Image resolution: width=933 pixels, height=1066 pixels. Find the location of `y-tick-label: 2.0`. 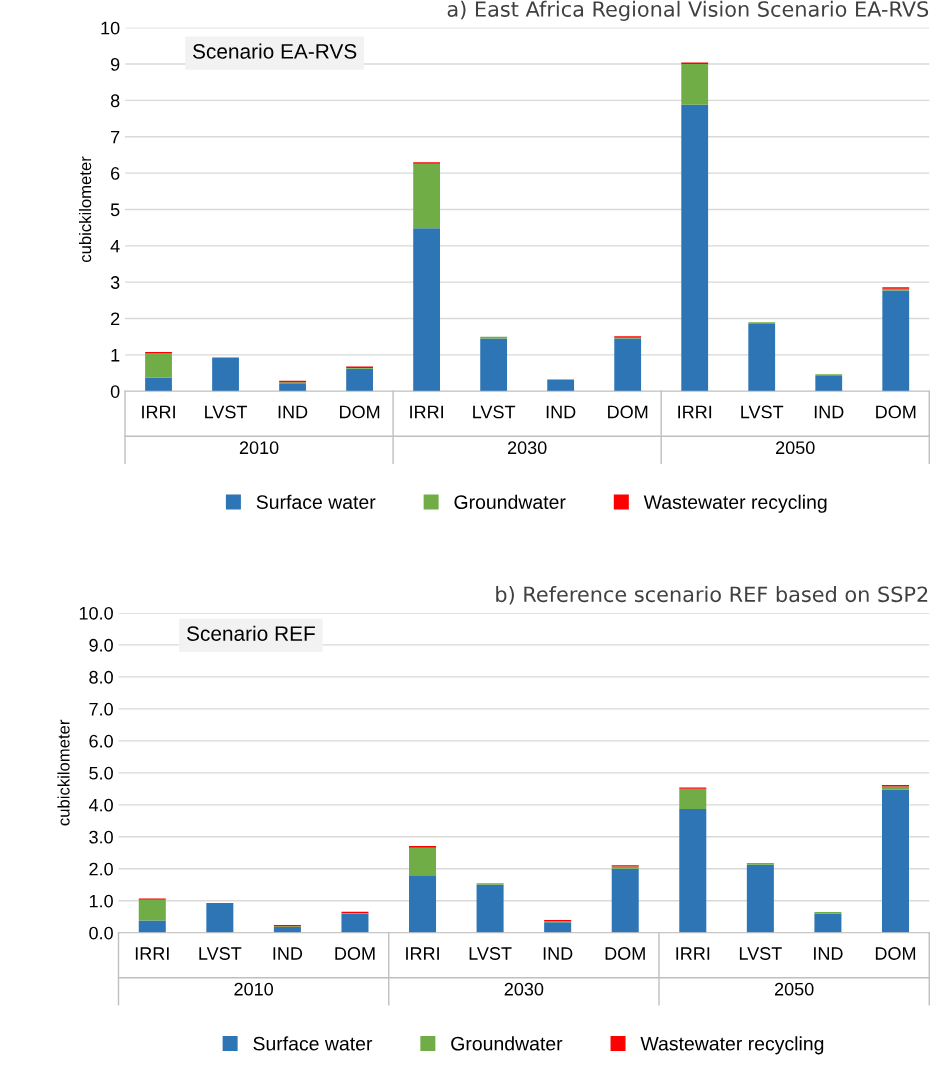

y-tick-label: 2.0 is located at coordinates (101, 869).